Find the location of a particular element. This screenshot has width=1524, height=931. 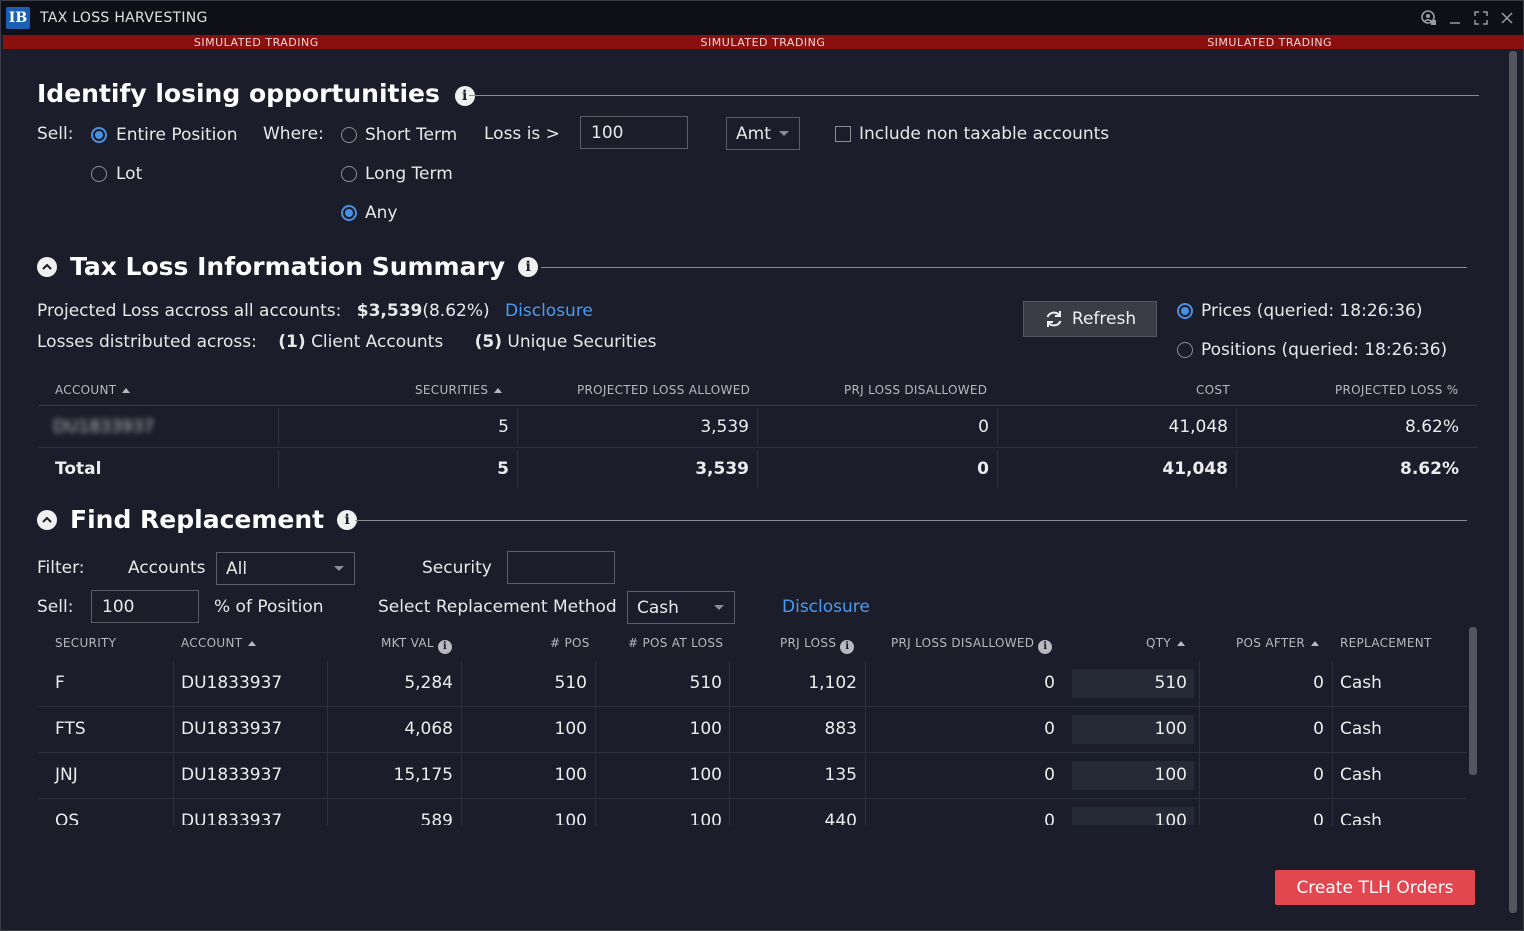

where-any-radio: Any is located at coordinates (369, 213).